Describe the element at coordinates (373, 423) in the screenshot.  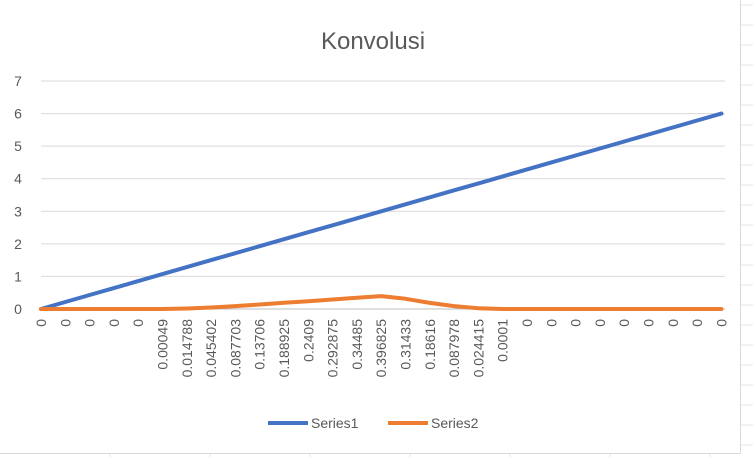
I see `legend: Series1 Series2` at that location.